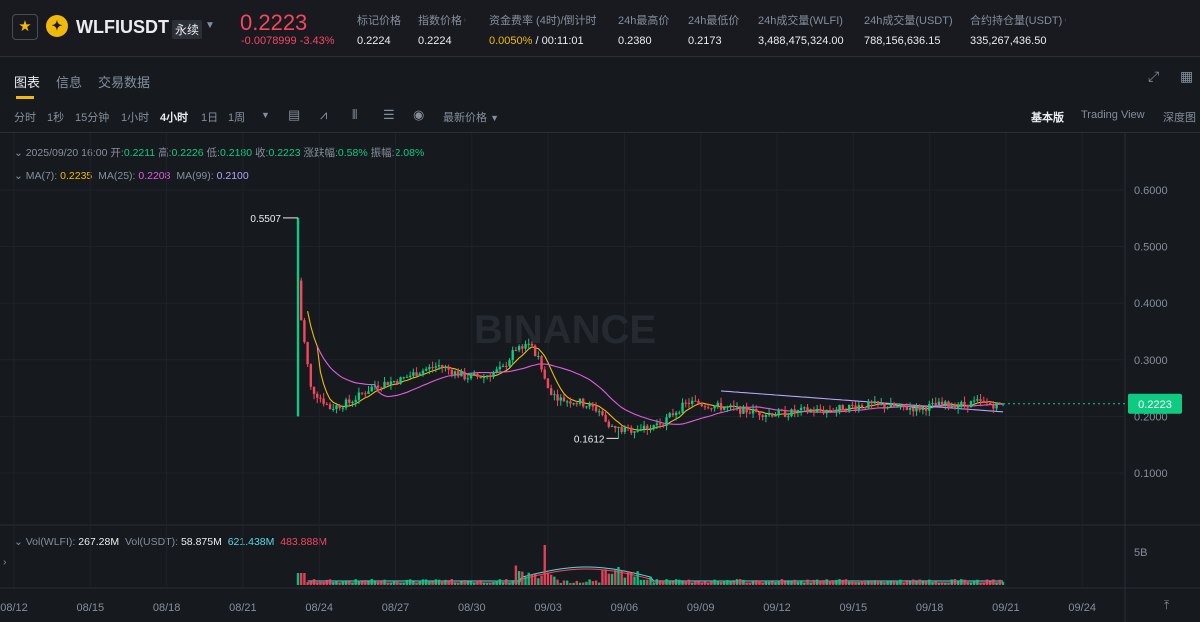  I want to click on calendar-icon: ▤, so click(294, 114).